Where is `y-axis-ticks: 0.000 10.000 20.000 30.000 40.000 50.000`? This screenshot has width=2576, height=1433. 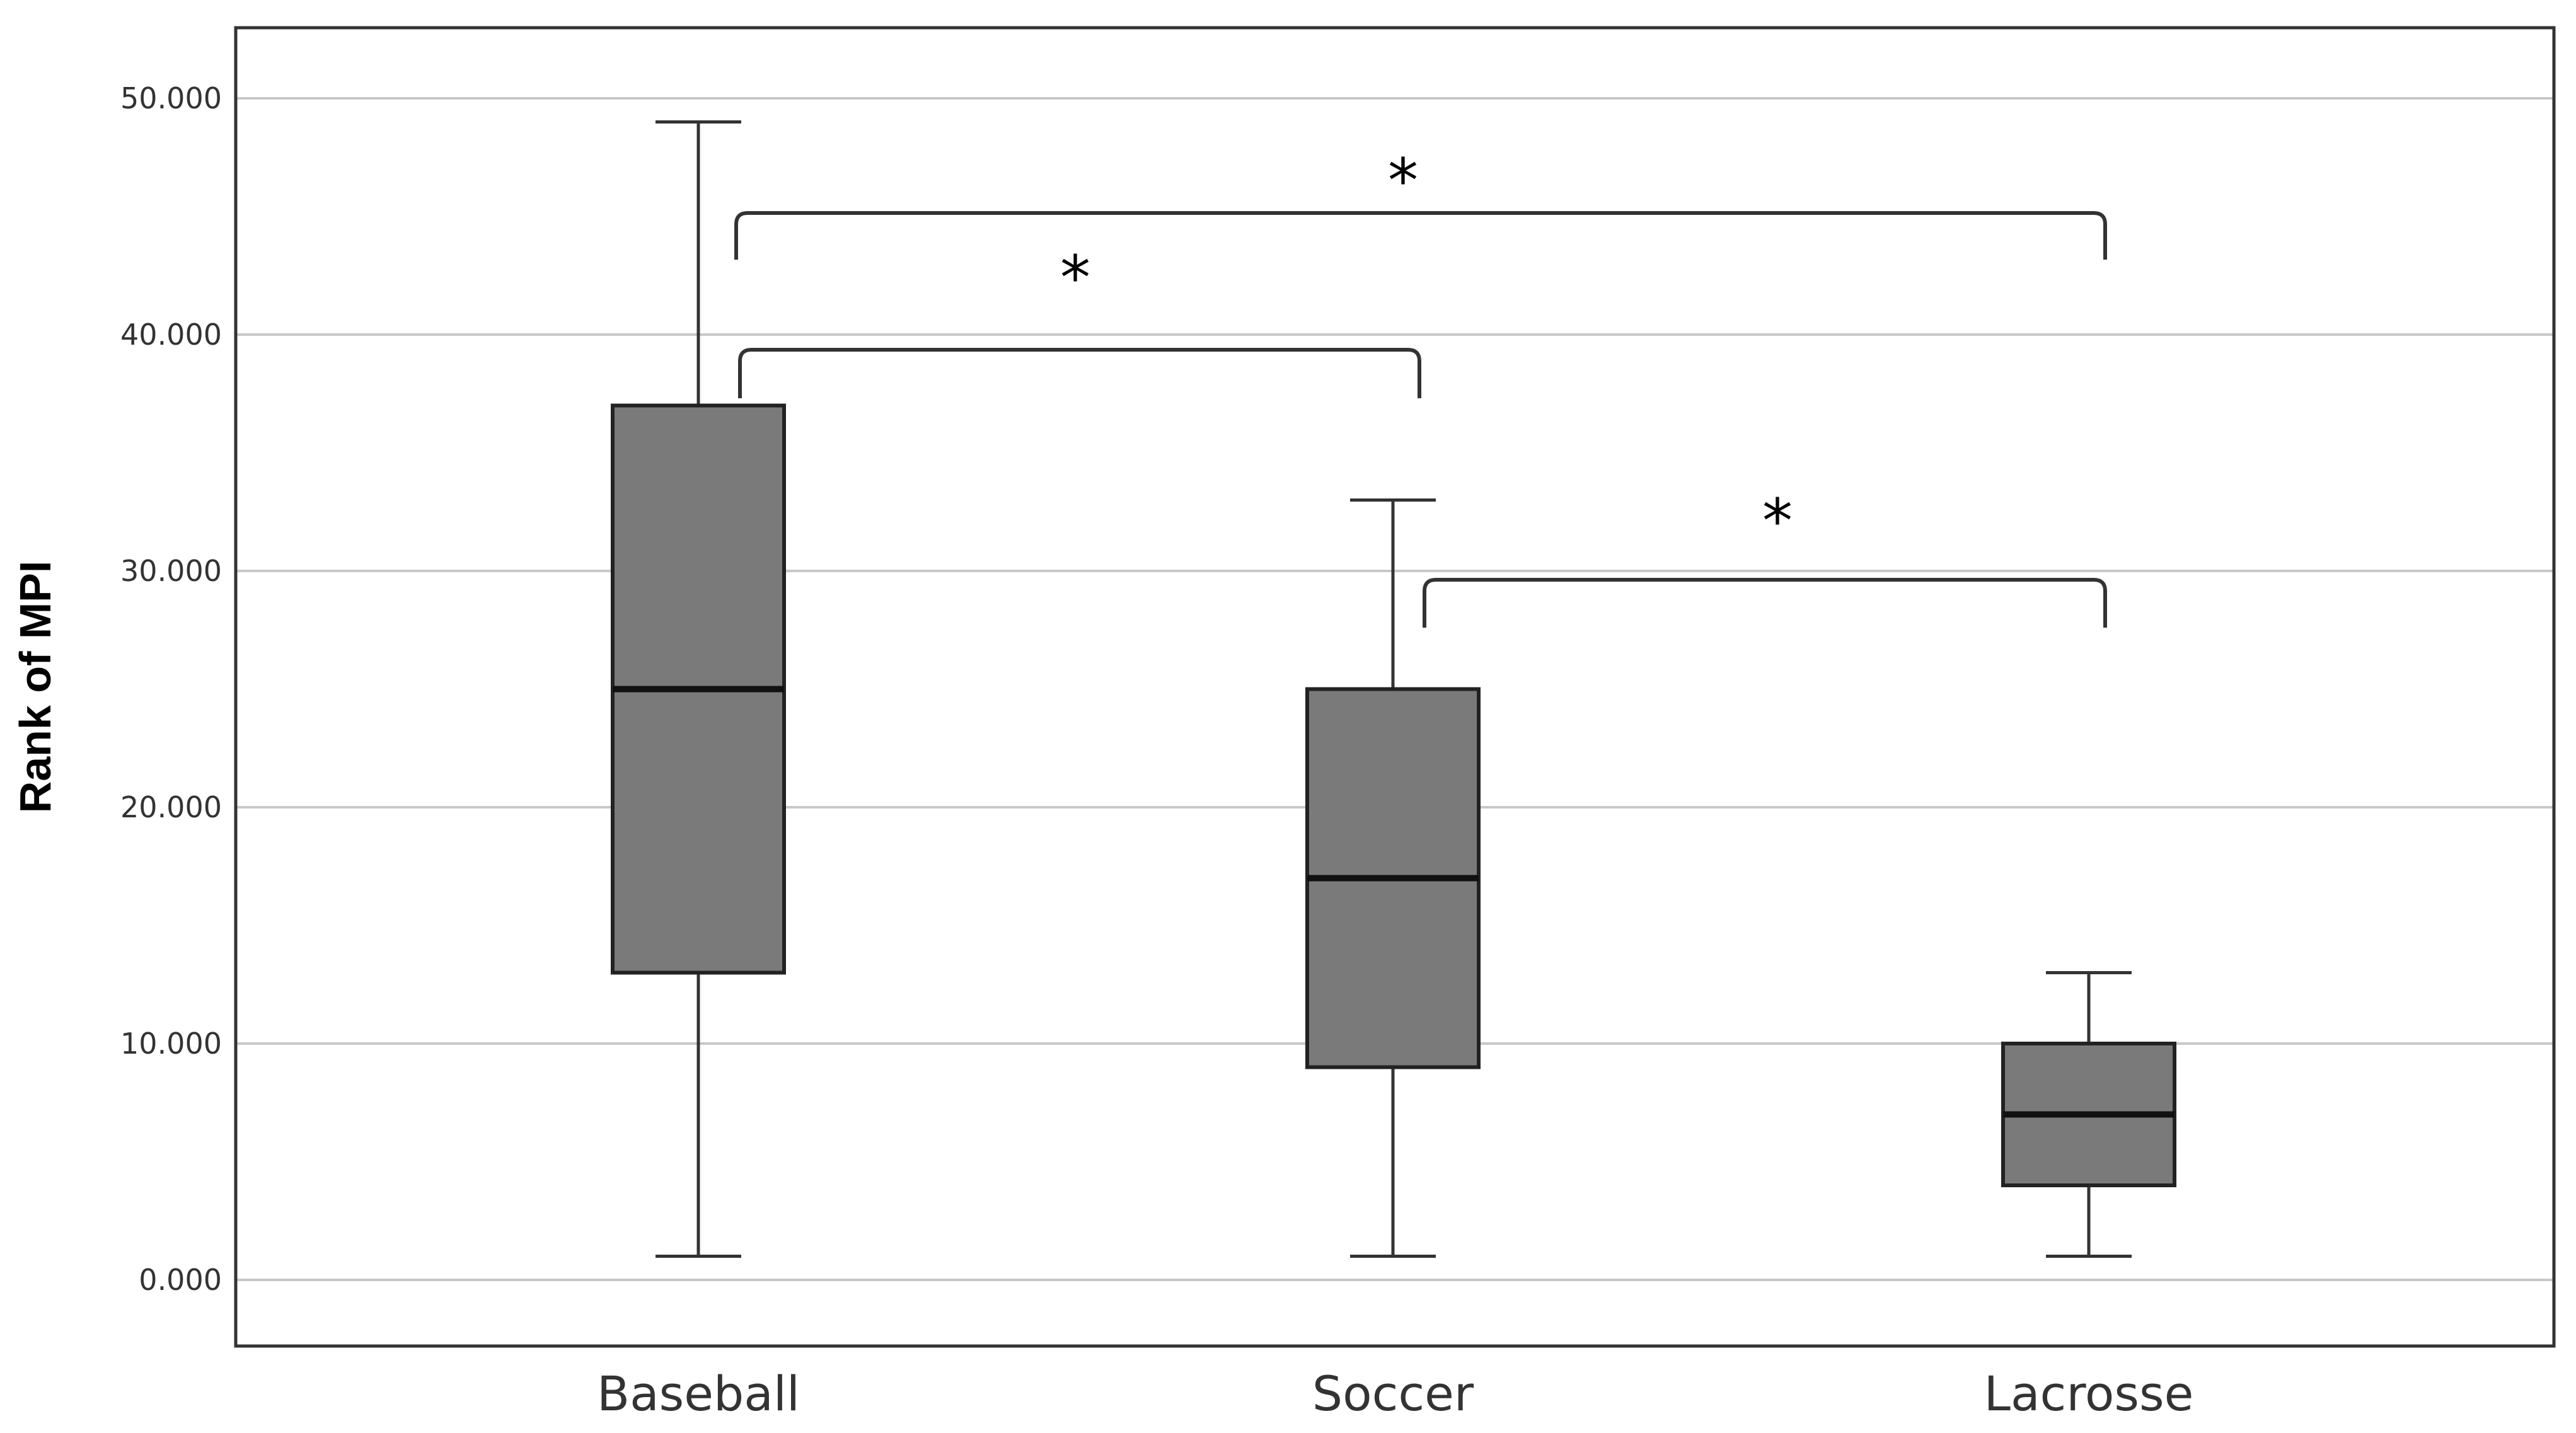 y-axis-ticks: 0.000 10.000 20.000 30.000 40.000 50.000 is located at coordinates (171, 689).